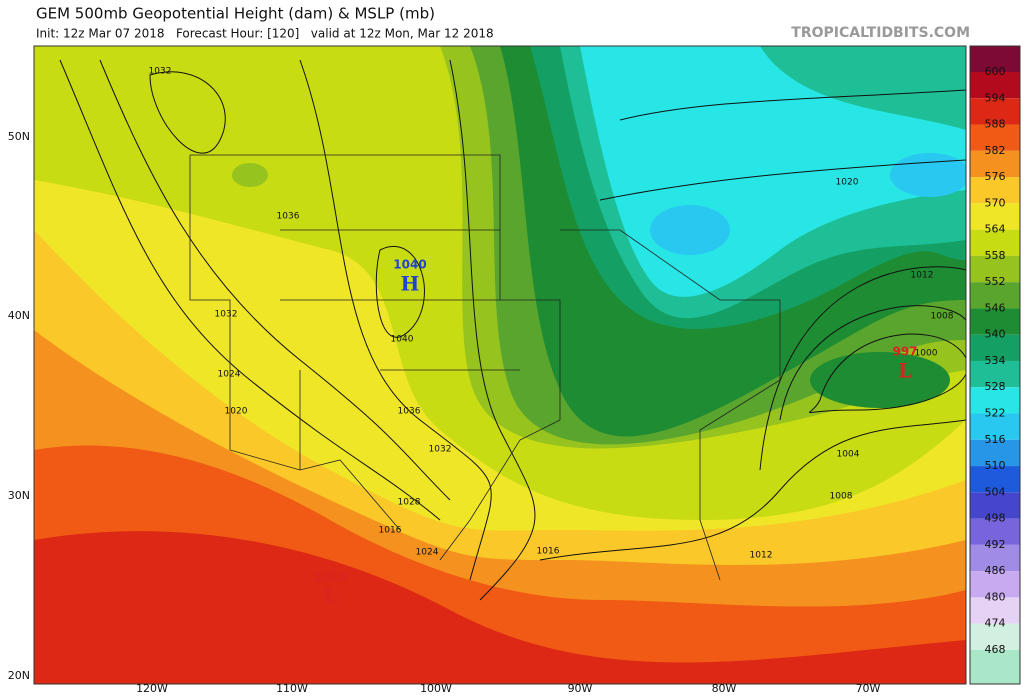 The height and width of the screenshot is (696, 1024). Describe the element at coordinates (995, 623) in the screenshot. I see `colorbar-label: 474` at that location.